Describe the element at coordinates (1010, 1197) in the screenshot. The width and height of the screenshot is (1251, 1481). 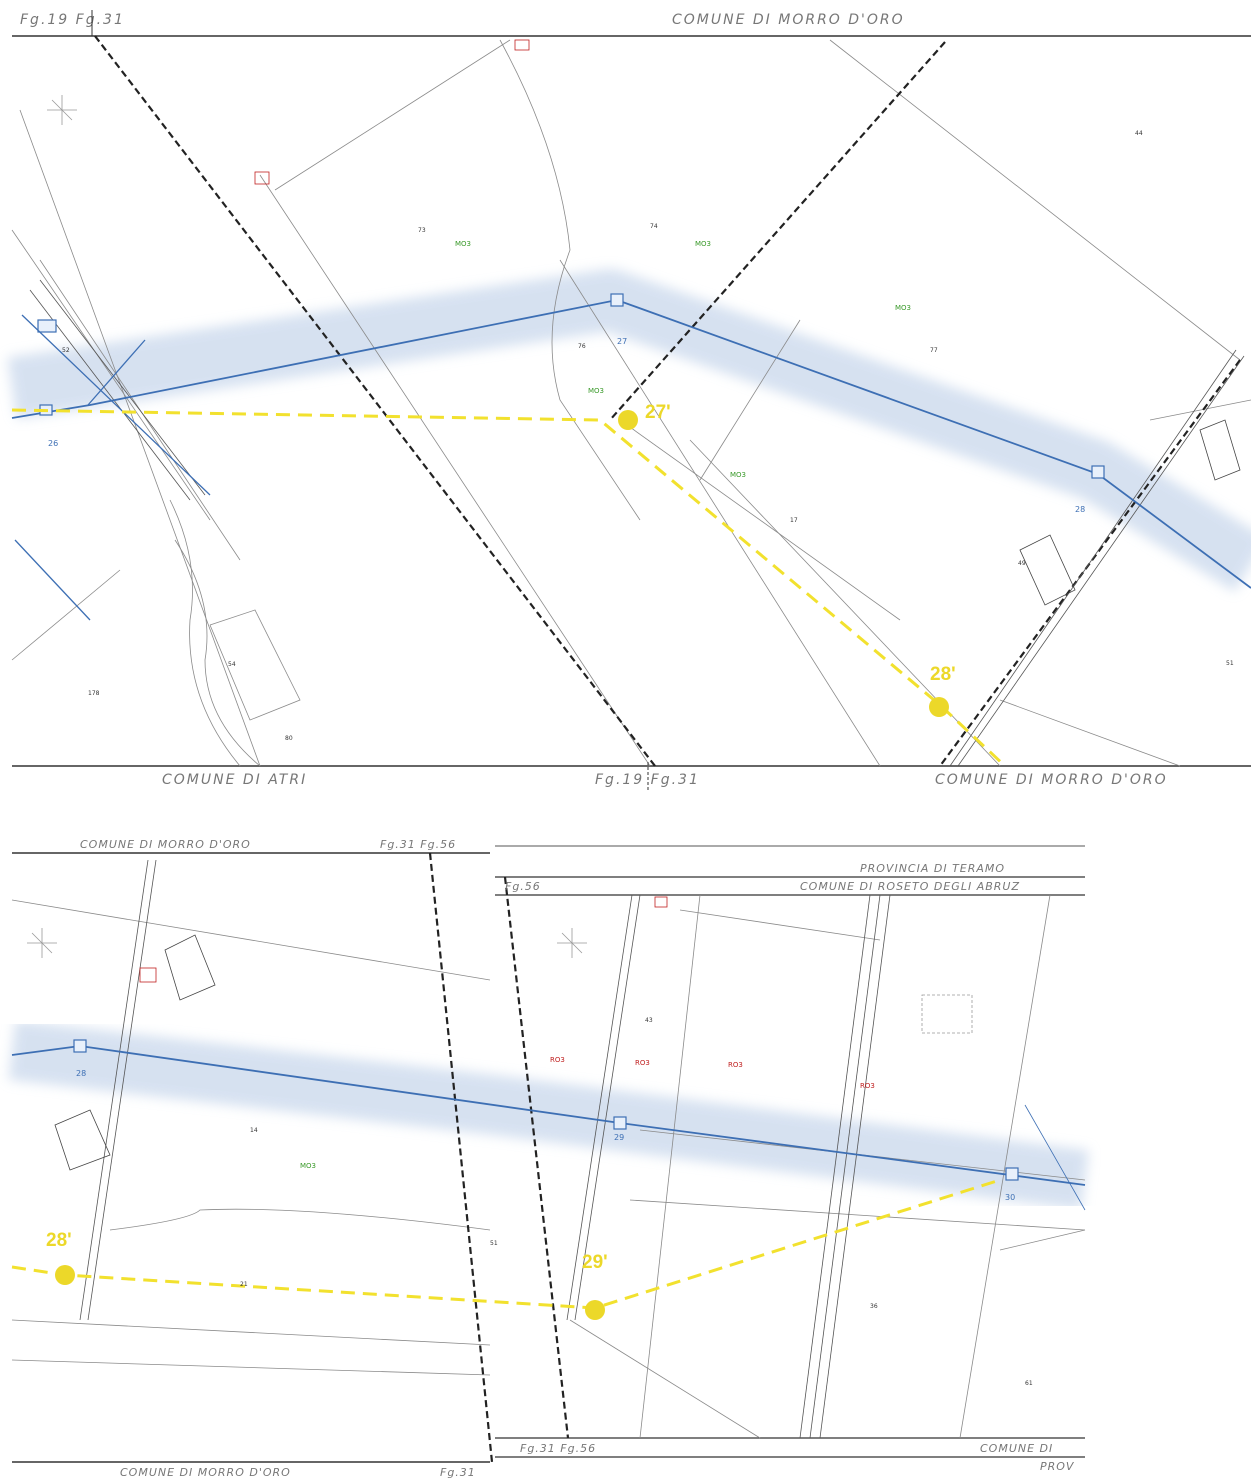
I see `tower-label: 30` at that location.